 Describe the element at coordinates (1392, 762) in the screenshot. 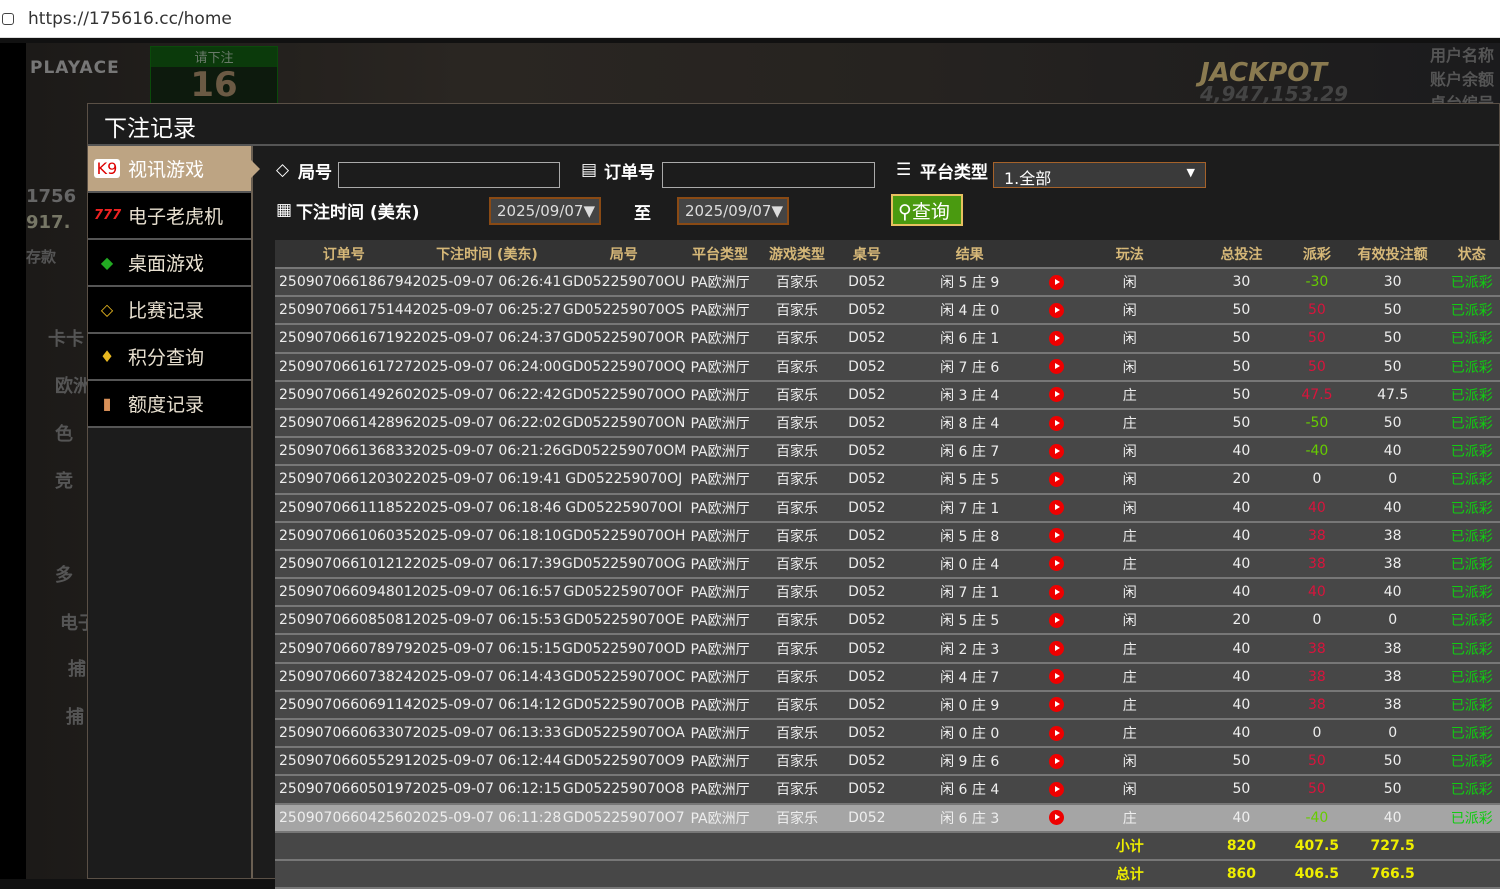

I see `valid-bet-cell: 50` at that location.